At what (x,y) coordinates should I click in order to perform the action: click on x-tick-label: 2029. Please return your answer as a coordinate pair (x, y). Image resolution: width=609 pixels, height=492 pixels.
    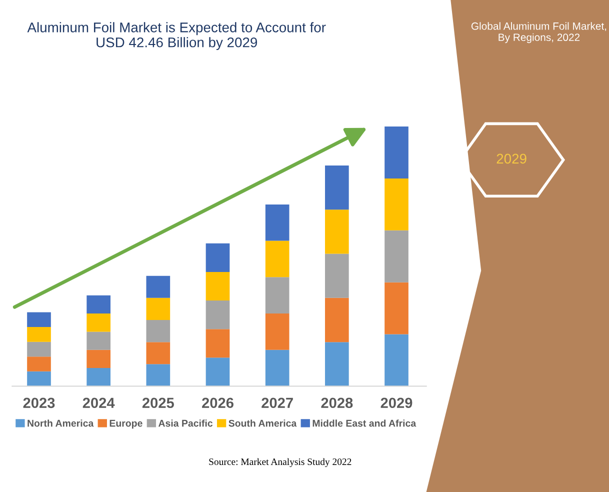
    Looking at the image, I should click on (396, 403).